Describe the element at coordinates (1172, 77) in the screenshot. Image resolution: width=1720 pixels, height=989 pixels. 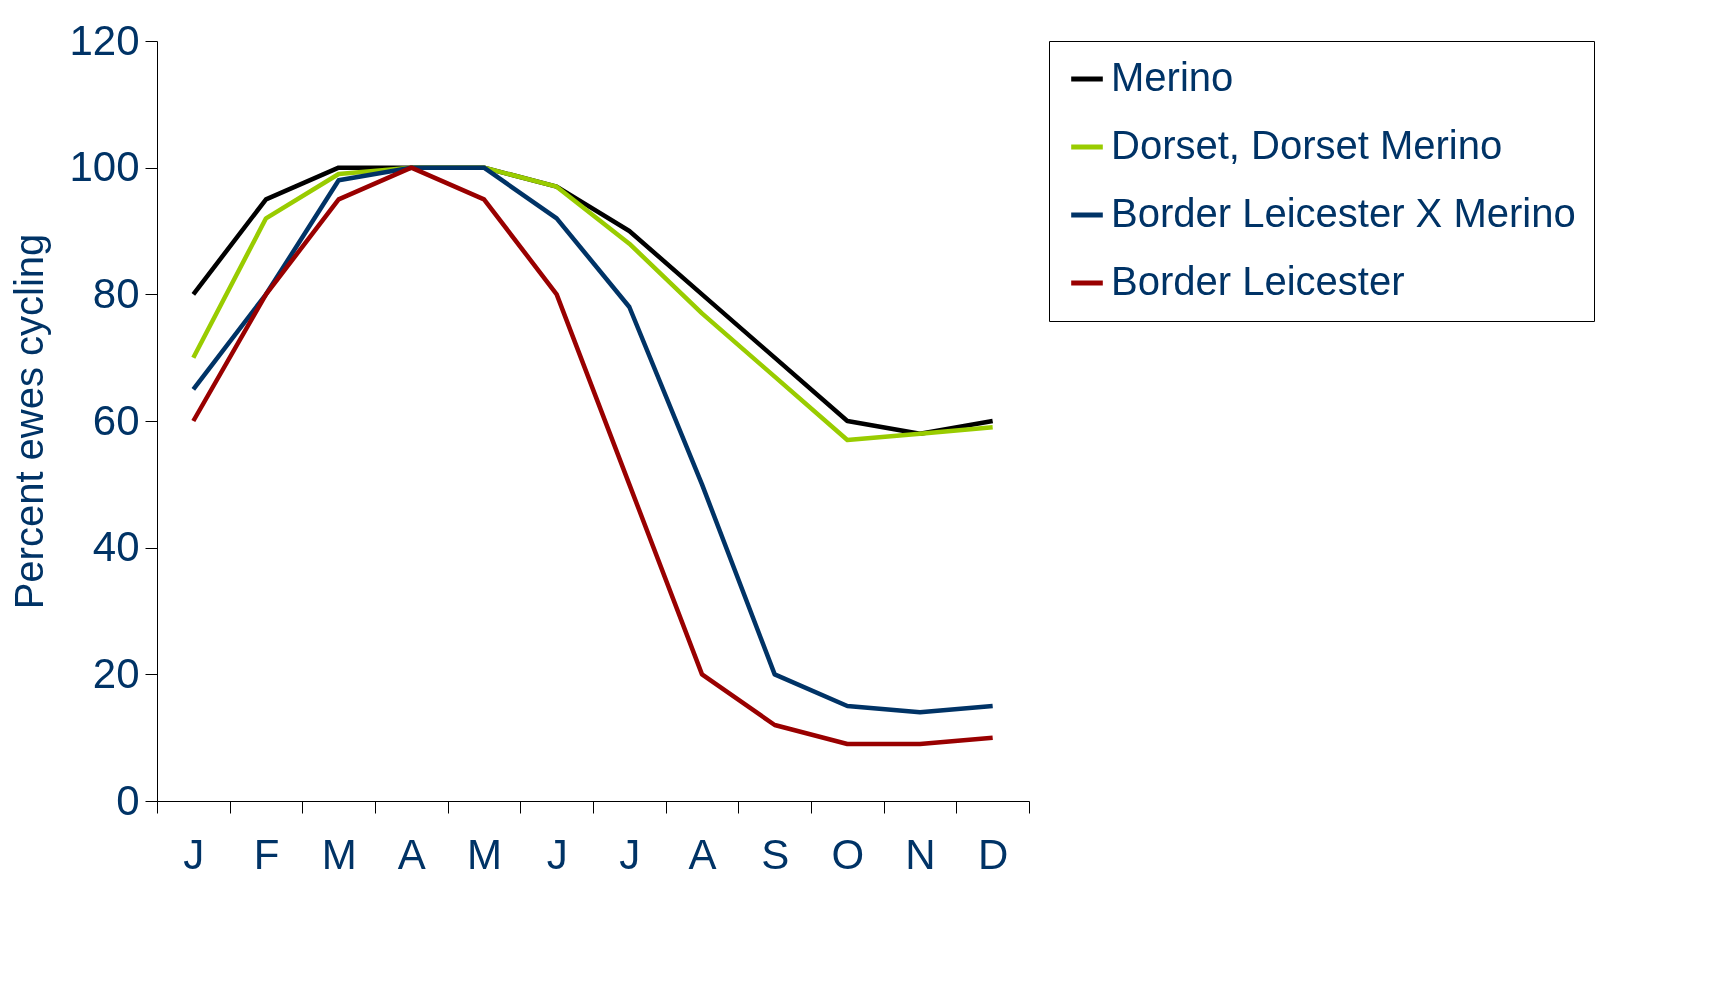
I see `legend-label: Merino` at that location.